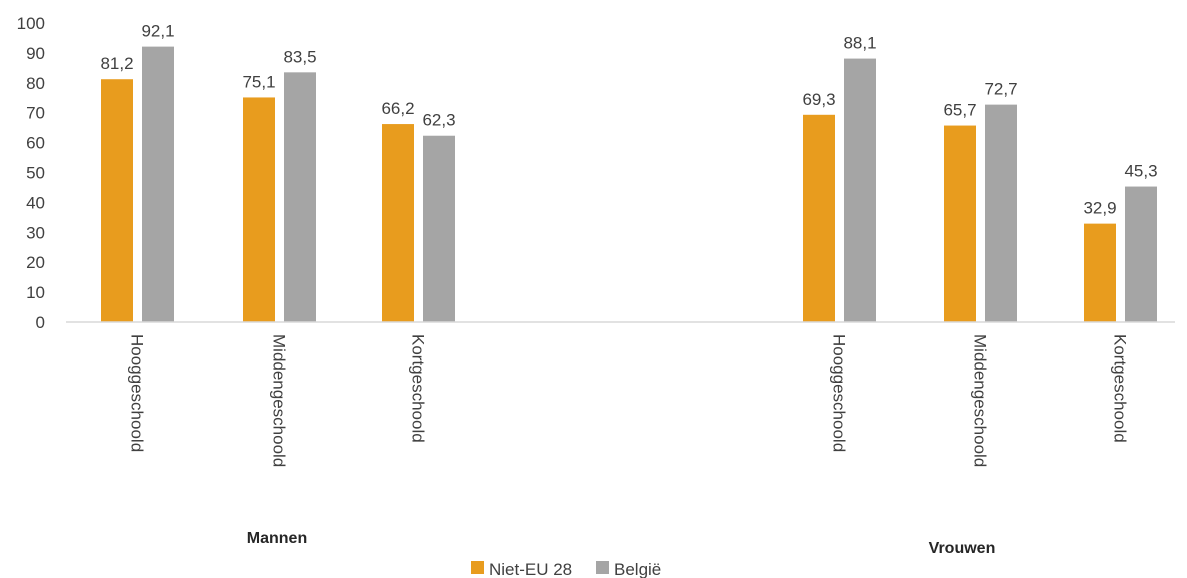 The width and height of the screenshot is (1187, 578). I want to click on group-label-vrouwen: Vrouwen, so click(962, 548).